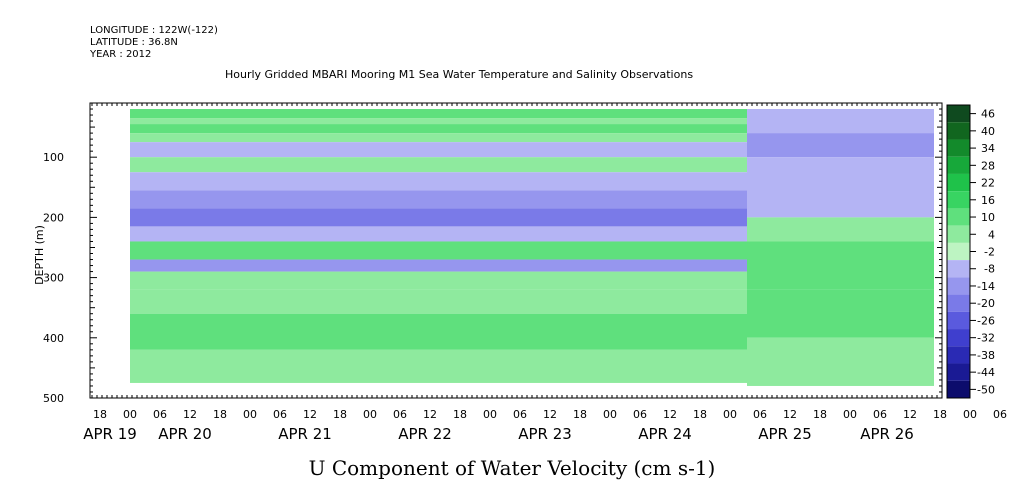 The height and width of the screenshot is (504, 1009). I want to click on colorbar-label: -44, so click(986, 372).